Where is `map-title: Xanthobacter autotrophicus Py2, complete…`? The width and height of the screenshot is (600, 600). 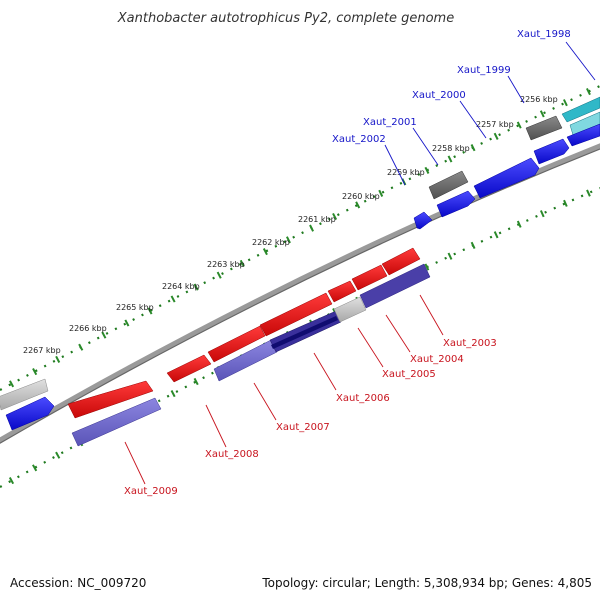
map-title: Xanthobacter autotrophicus Py2, complete… is located at coordinates (285, 18).